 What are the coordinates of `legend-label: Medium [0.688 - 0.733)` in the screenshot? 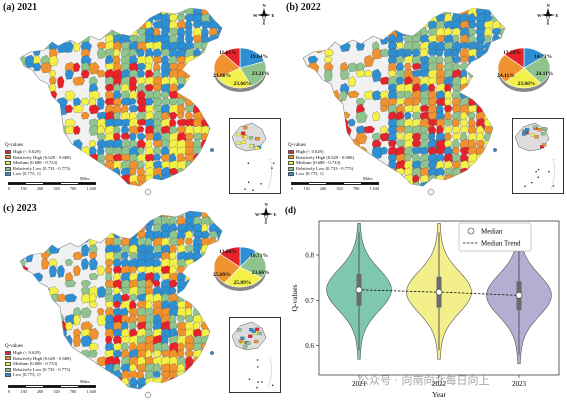 It's located at (35, 163).